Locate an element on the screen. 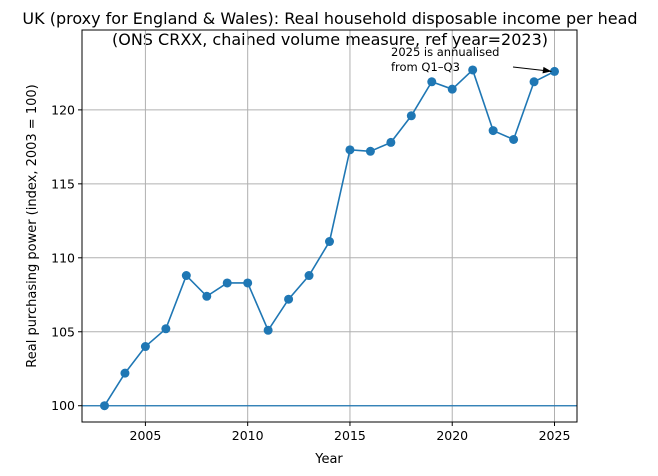  arrow-head is located at coordinates (547, 70).